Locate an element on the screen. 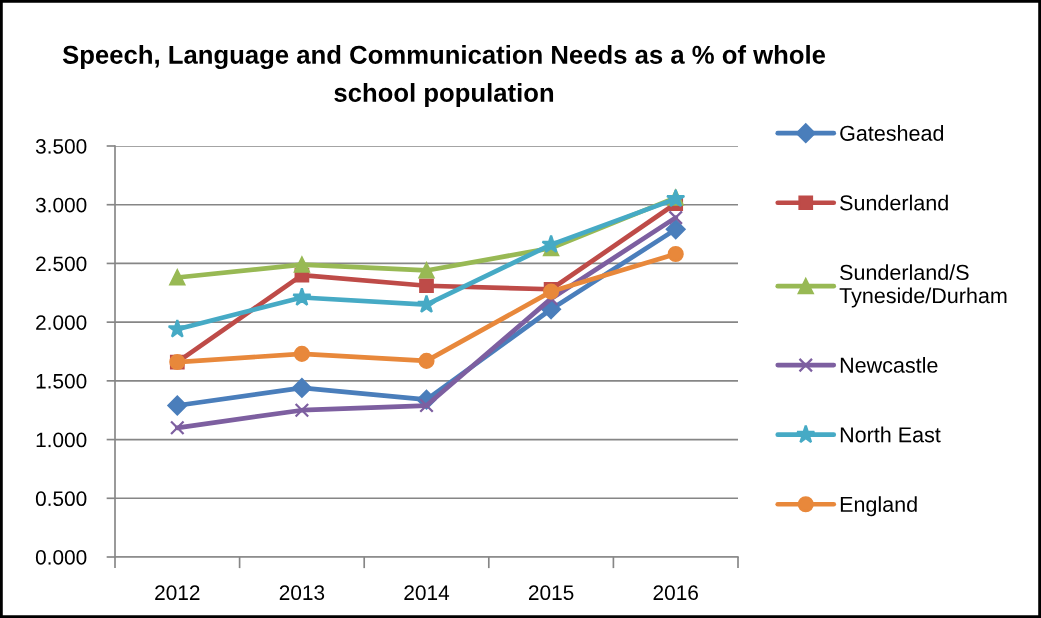  legend-label: Sunderland/S Tyneside/Durham is located at coordinates (923, 286).